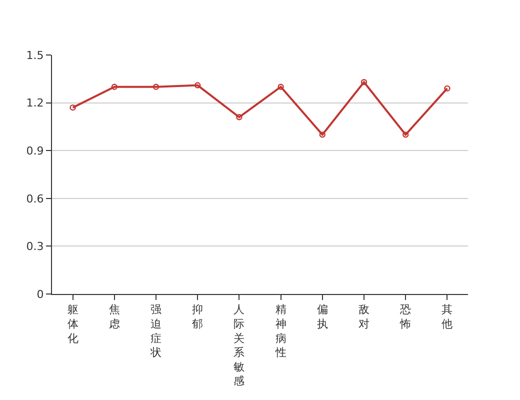 The image size is (520, 400). Describe the element at coordinates (35, 199) in the screenshot. I see `y-tick-label: 0.6` at that location.